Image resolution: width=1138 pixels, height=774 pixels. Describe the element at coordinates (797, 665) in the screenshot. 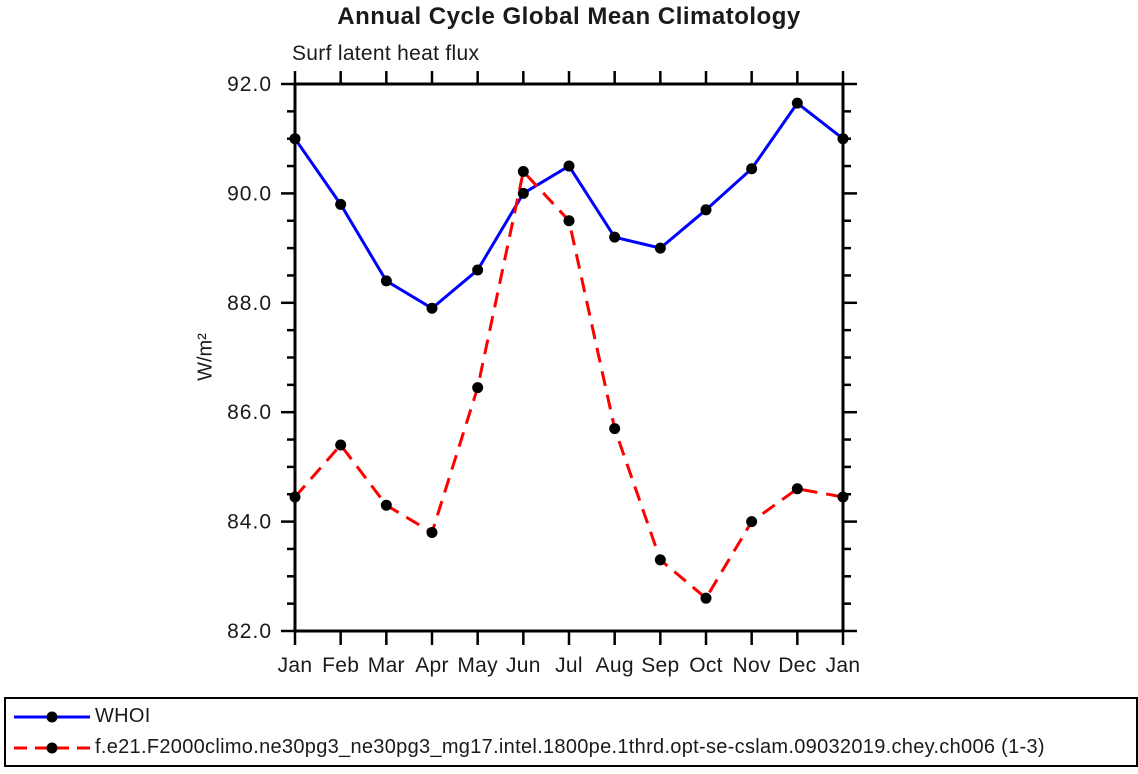

I see `x-tick-label: Dec` at that location.